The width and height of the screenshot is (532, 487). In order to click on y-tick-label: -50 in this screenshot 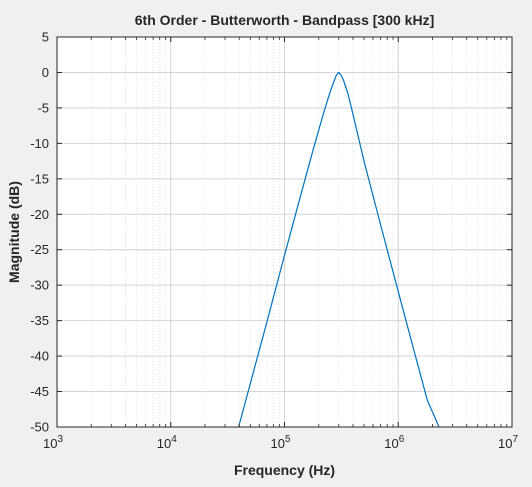, I will do `click(39, 427)`.